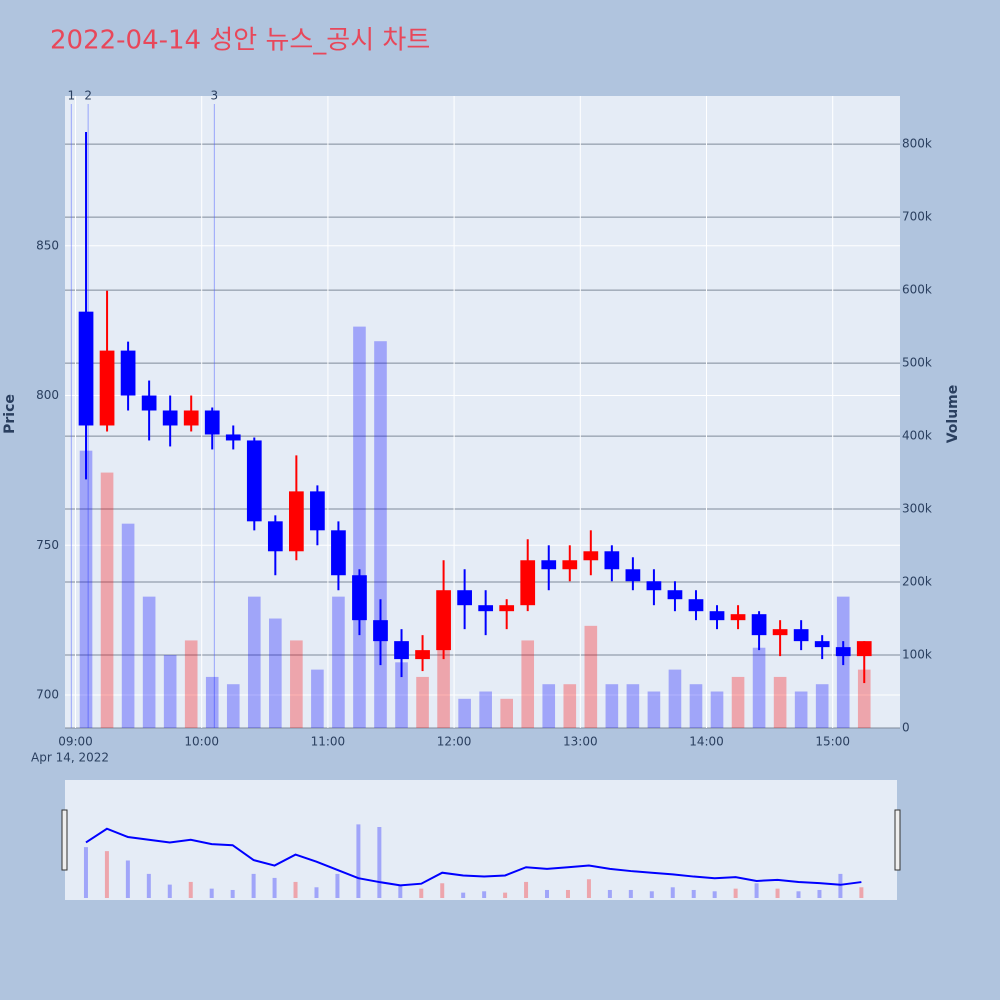 The height and width of the screenshot is (1000, 1000). I want to click on annotation-label: 3, so click(215, 96).